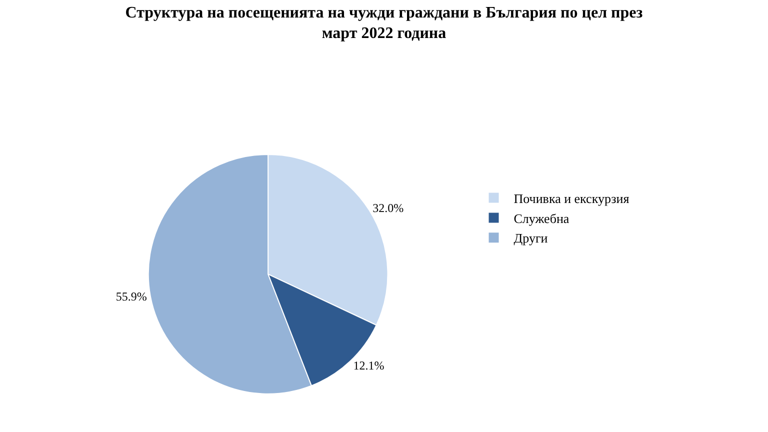 The image size is (768, 432). I want to click on legend-label: Почивка и екскурзия, so click(572, 198).